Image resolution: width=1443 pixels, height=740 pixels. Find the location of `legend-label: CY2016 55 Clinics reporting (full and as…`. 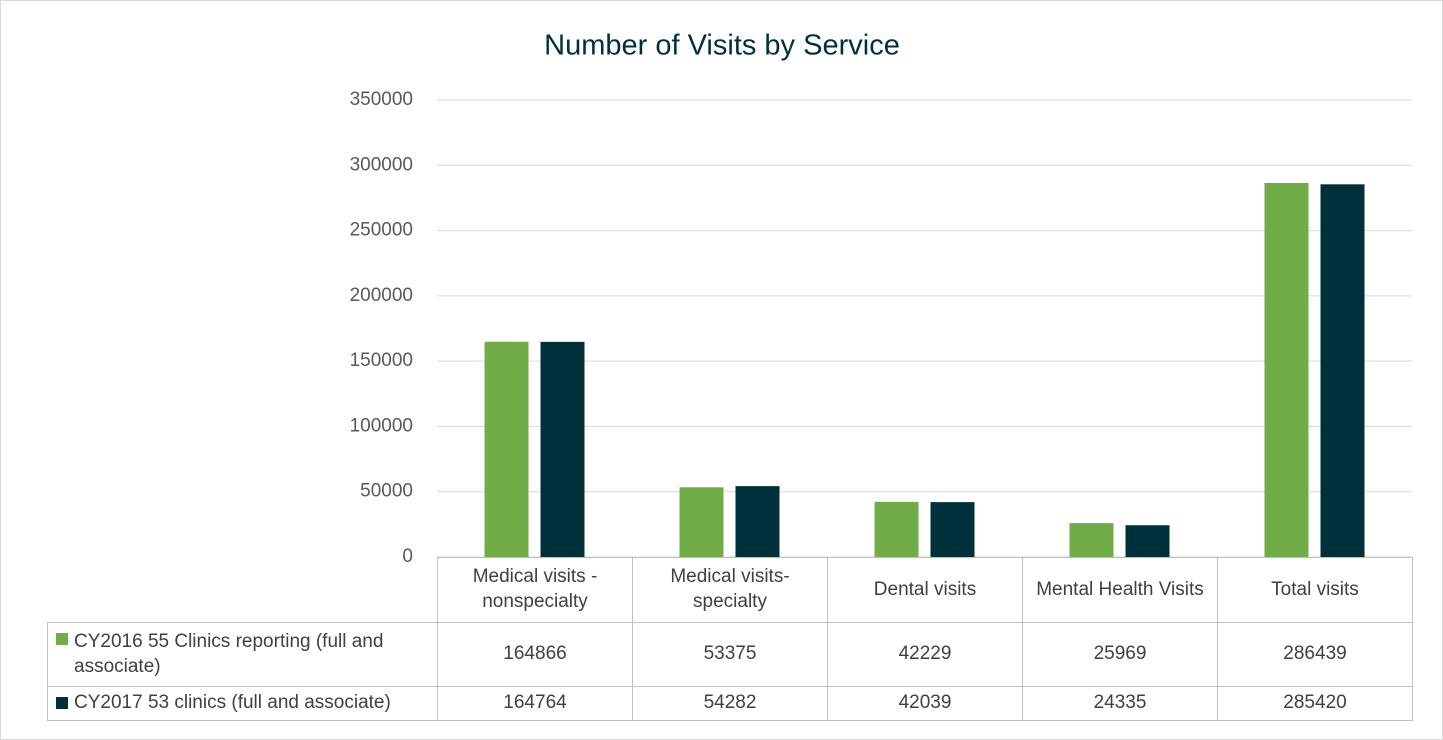

legend-label: CY2016 55 Clinics reporting (full and as… is located at coordinates (229, 653).